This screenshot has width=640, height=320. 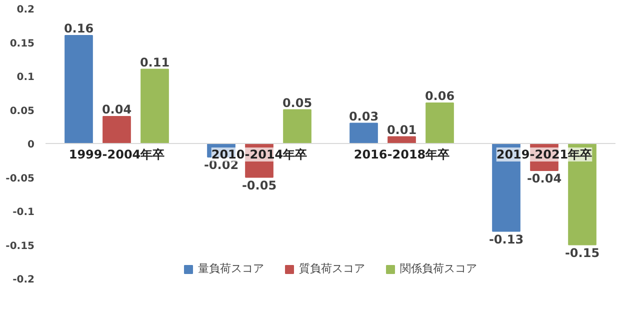 What do you see at coordinates (544, 179) in the screenshot?
I see `data-label: -0.04` at bounding box center [544, 179].